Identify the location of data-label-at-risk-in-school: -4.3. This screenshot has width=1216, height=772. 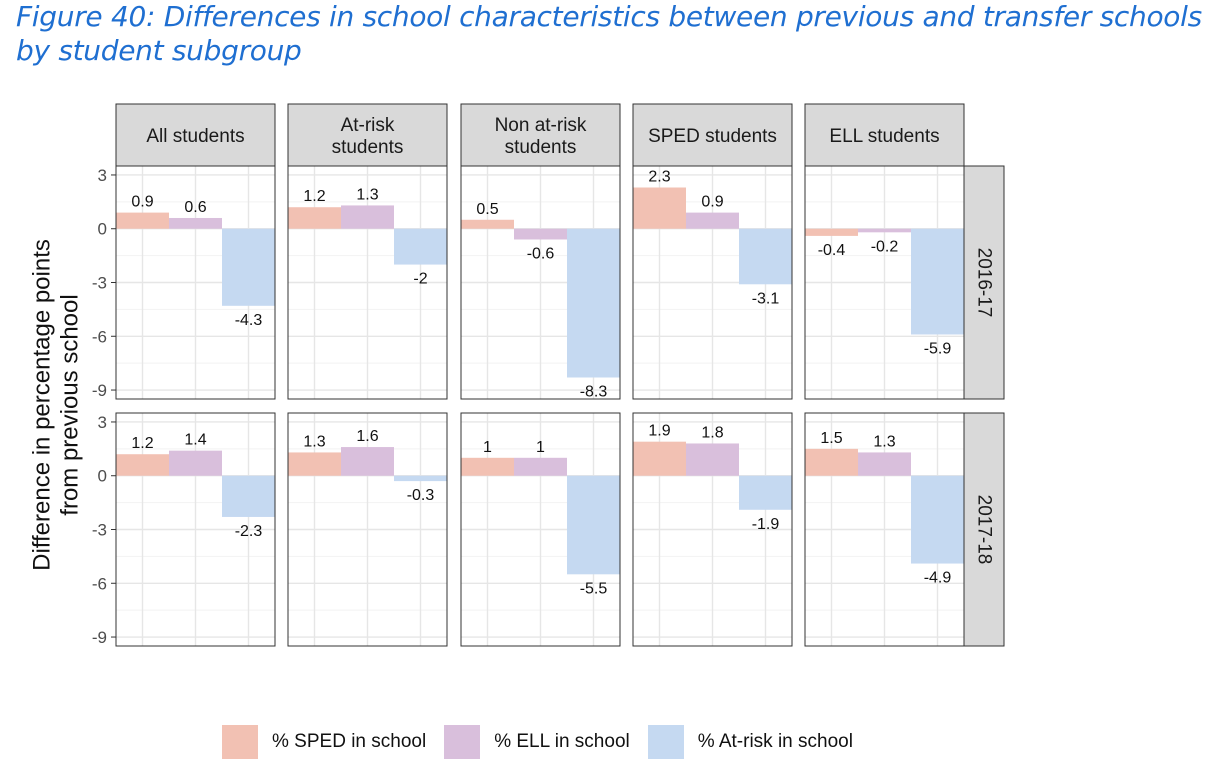
(249, 320).